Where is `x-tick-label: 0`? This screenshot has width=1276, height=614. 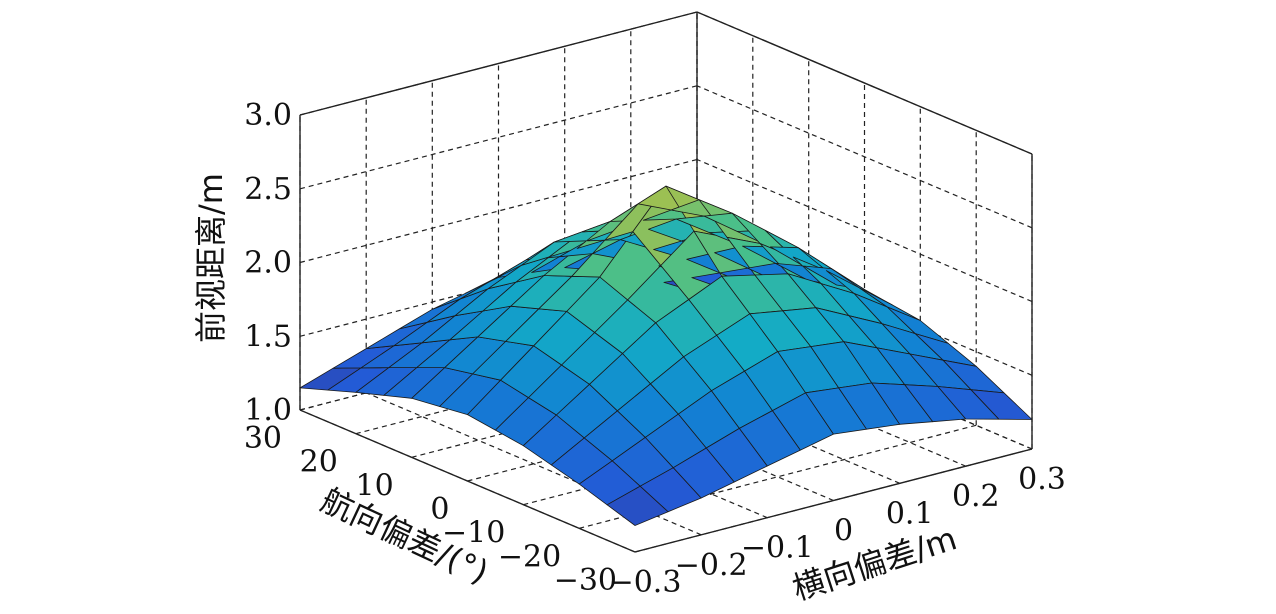
x-tick-label: 0 is located at coordinates (843, 531).